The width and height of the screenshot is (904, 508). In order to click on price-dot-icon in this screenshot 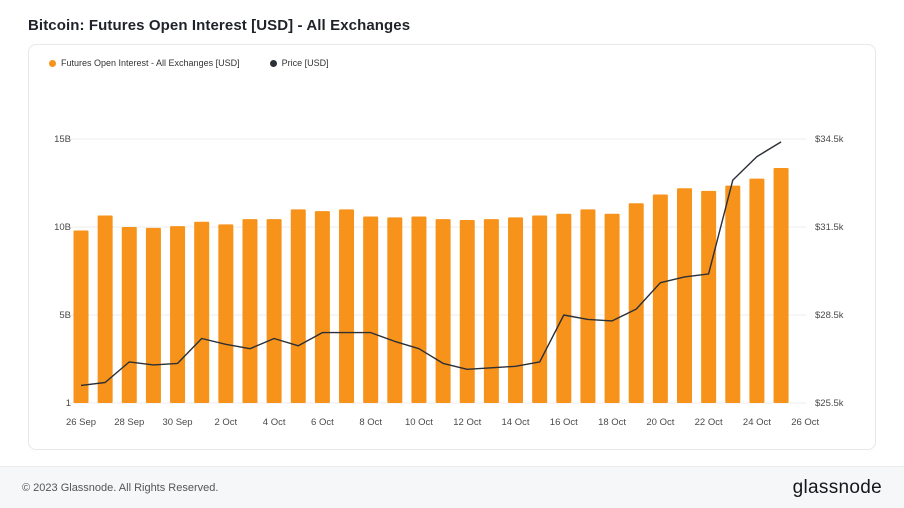, I will do `click(273, 63)`.